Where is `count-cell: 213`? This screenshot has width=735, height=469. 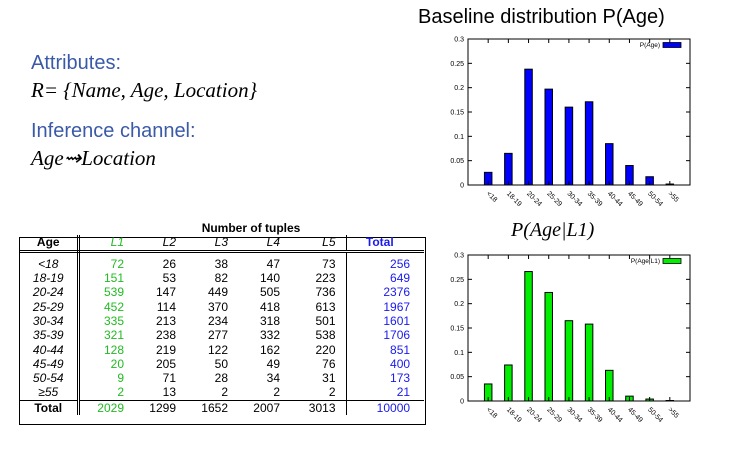
count-cell: 213 is located at coordinates (165, 320).